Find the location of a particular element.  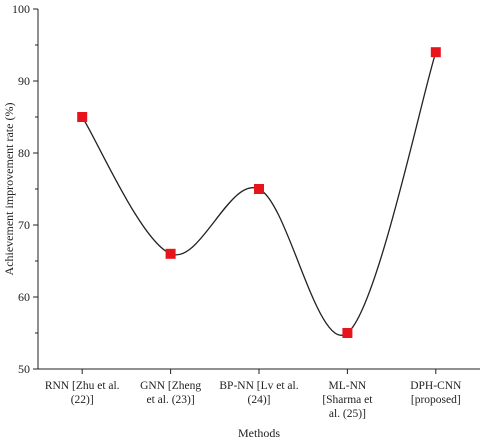

y-tick-label: 80 is located at coordinates (24, 153).